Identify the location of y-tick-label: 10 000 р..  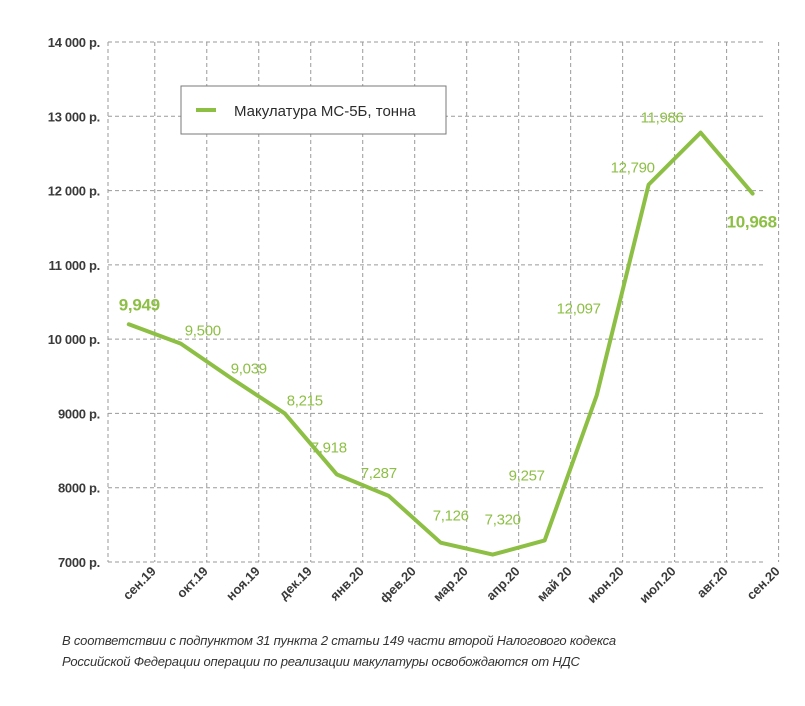
(74, 339).